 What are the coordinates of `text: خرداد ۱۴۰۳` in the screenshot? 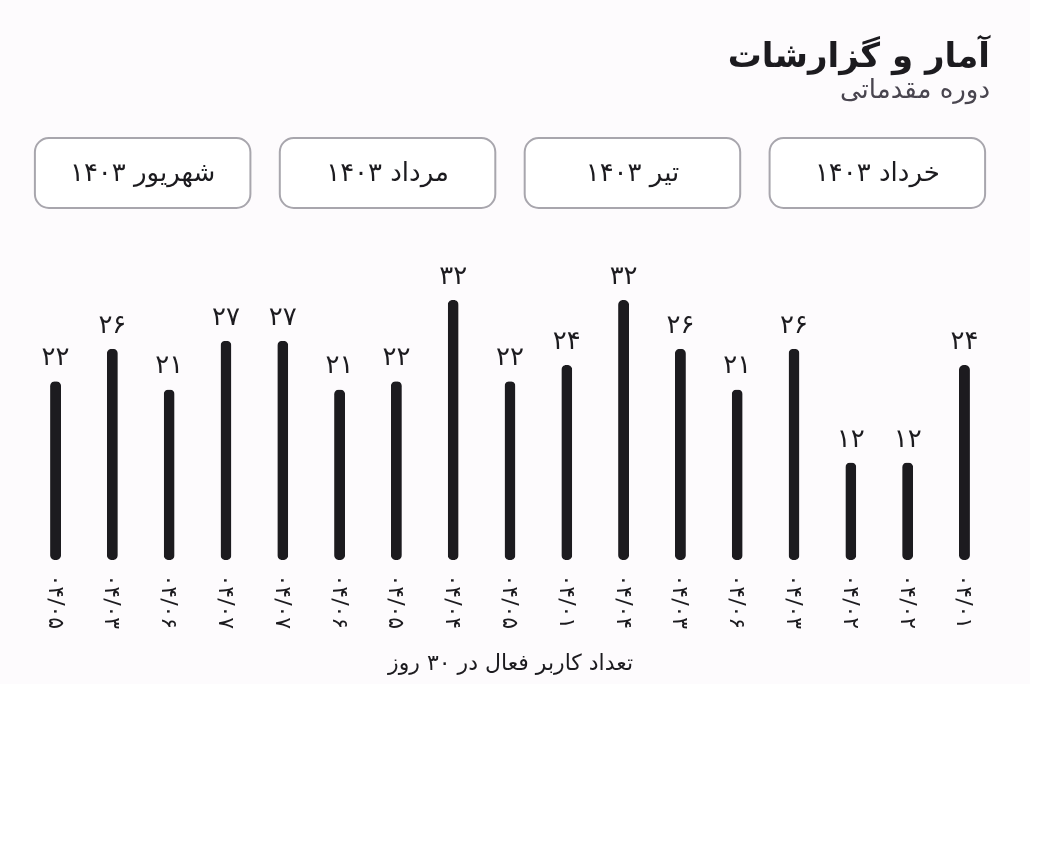 It's located at (877, 172).